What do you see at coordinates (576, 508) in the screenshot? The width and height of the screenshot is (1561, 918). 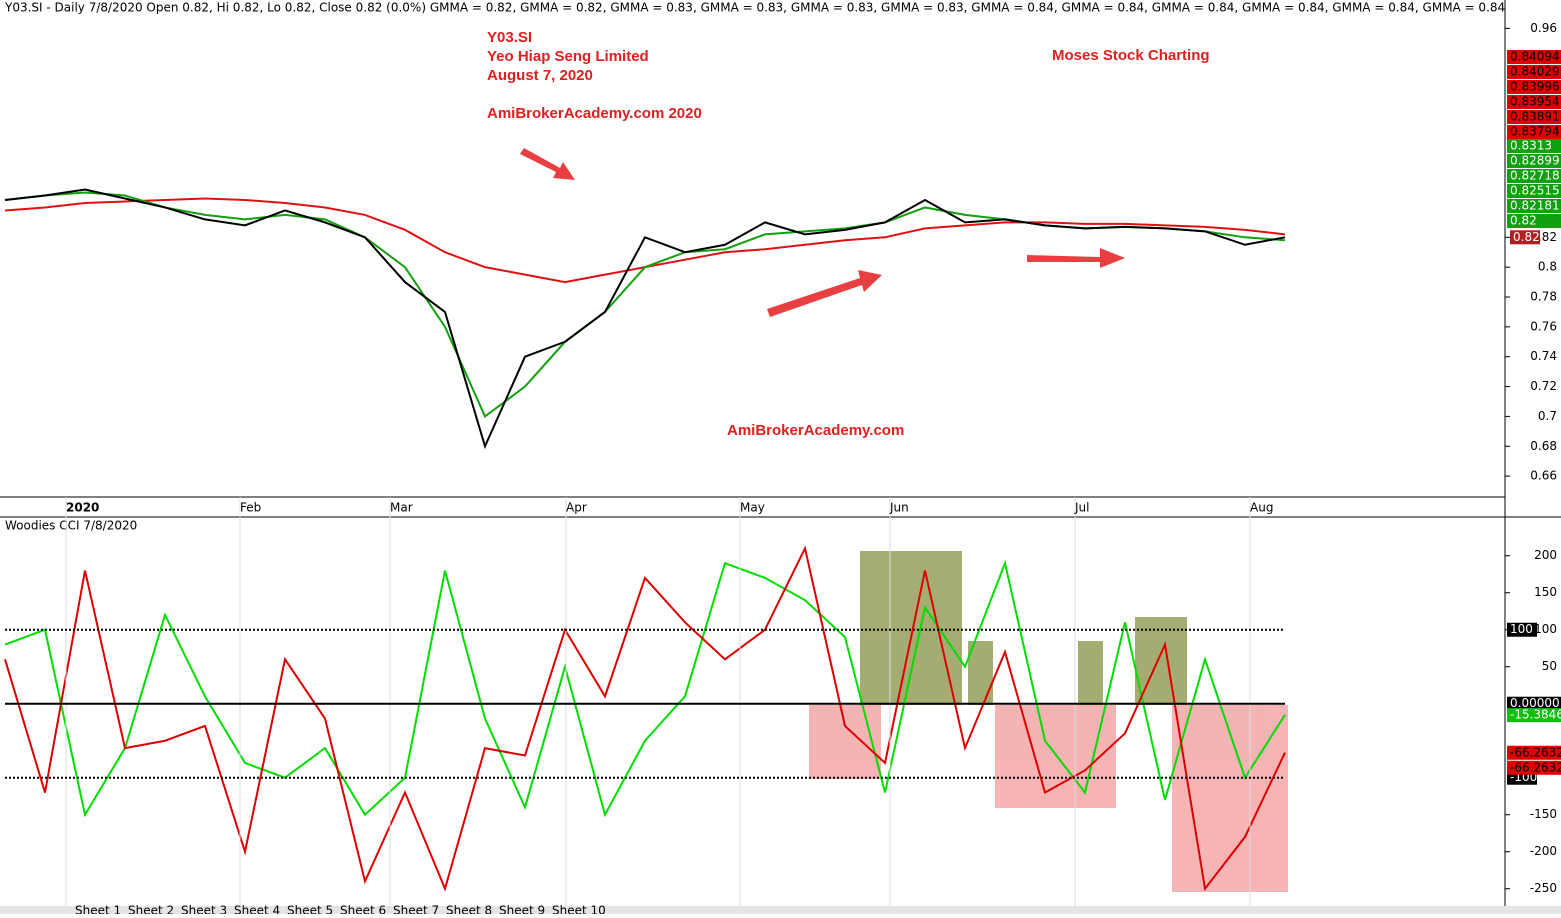 I see `x-tick-label: Apr` at bounding box center [576, 508].